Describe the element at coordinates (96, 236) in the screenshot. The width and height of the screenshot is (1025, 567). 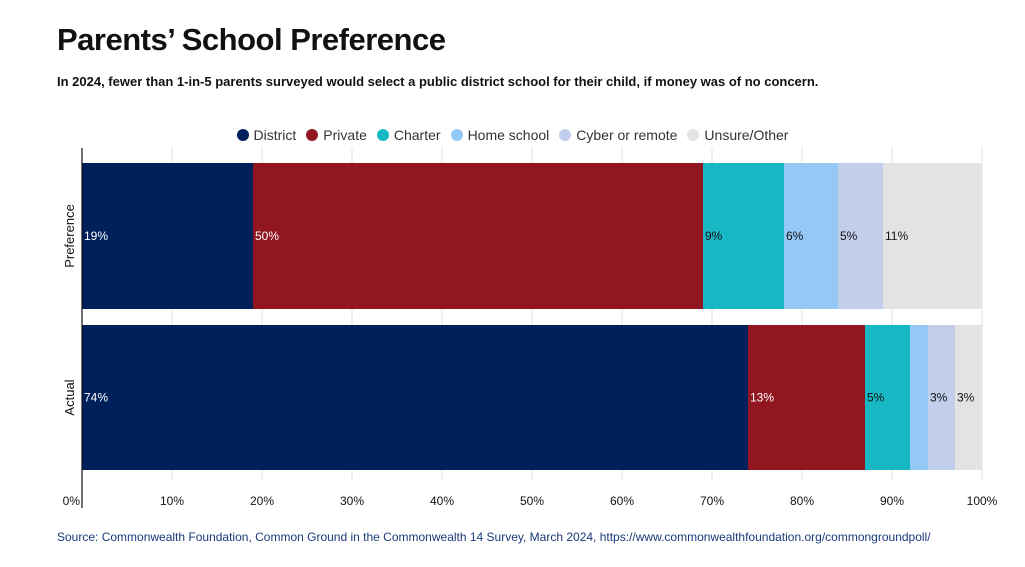
I see `data-label: 19%` at that location.